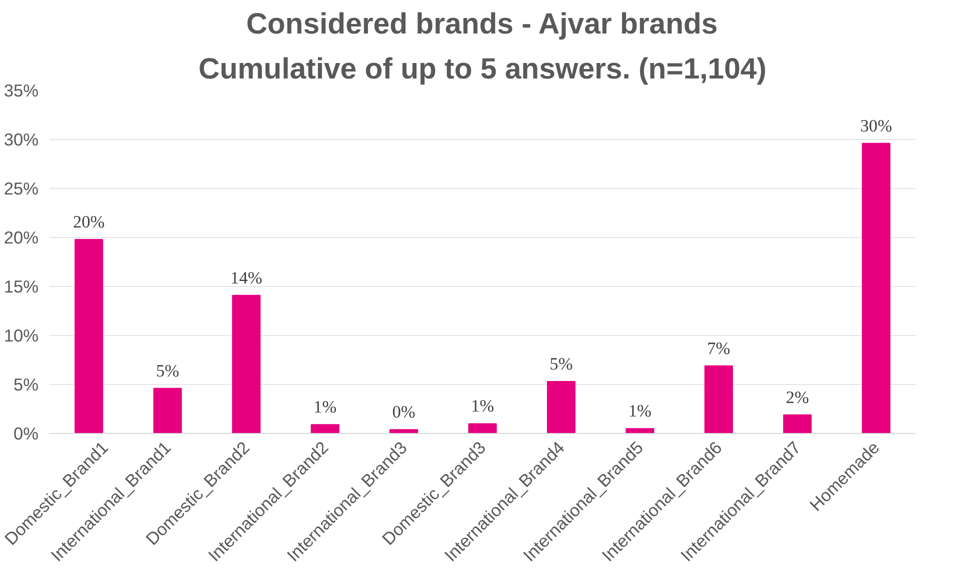 The height and width of the screenshot is (579, 959). What do you see at coordinates (25, 434) in the screenshot?
I see `y-tick-label: 0%` at bounding box center [25, 434].